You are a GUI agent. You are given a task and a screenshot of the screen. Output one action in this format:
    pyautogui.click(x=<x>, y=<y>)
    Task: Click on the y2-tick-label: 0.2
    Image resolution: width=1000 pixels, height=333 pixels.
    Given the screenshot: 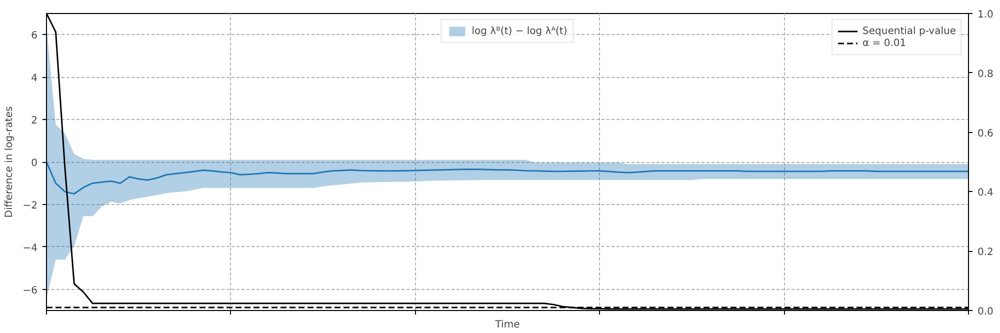 What is the action you would take?
    pyautogui.click(x=986, y=252)
    